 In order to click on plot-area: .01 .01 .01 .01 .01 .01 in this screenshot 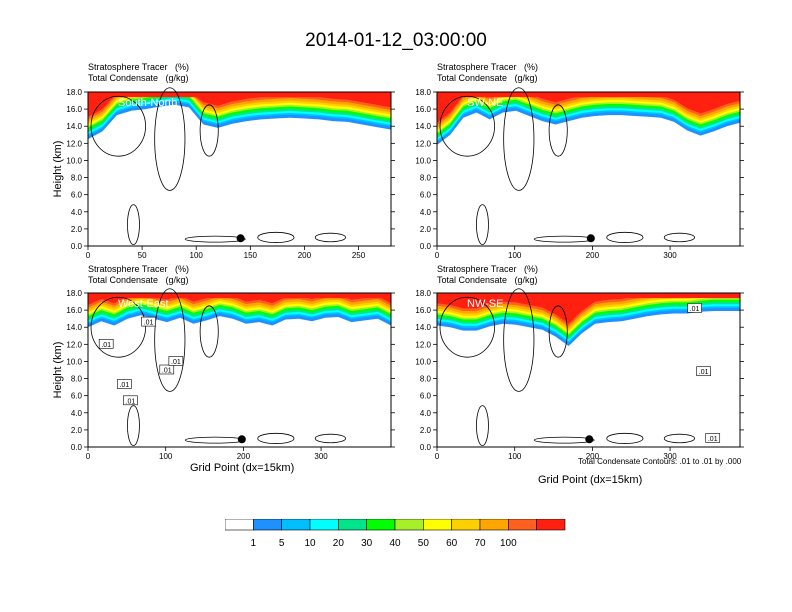, I will do `click(239, 367)`.